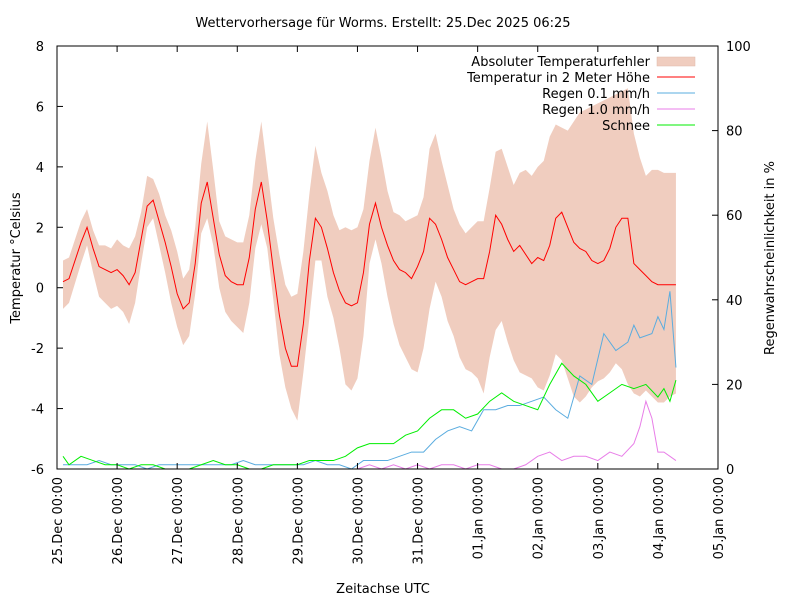  Describe the element at coordinates (419, 520) in the screenshot. I see `x-tick-label: 31.Dec 00:00` at that location.